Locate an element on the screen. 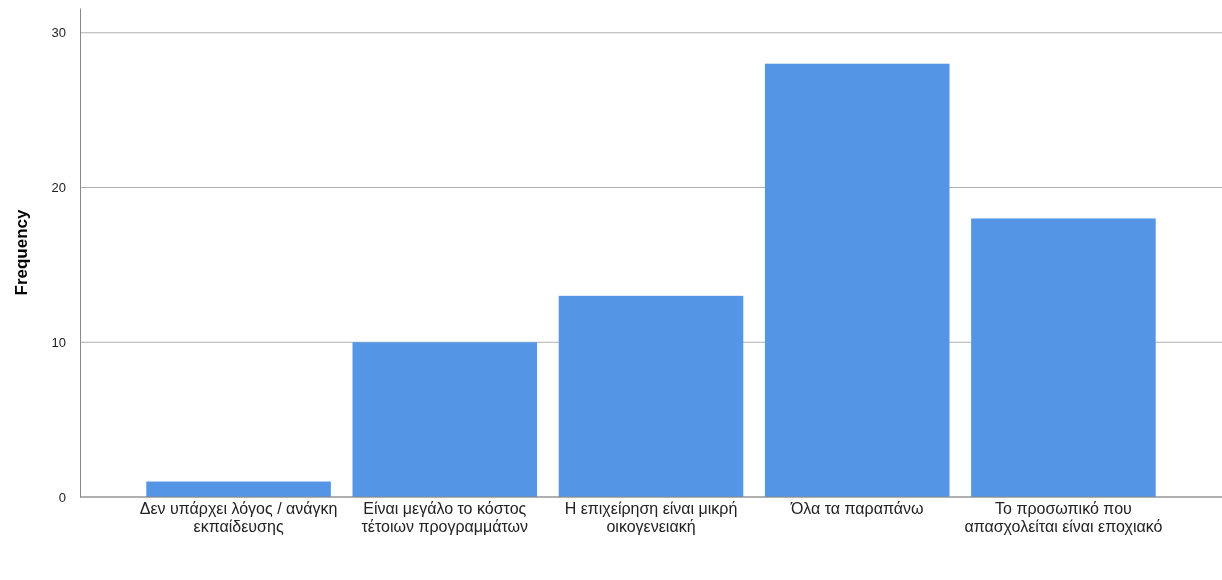 This screenshot has width=1222, height=580. x-tick-label: Είναι μεγάλο το κόστος τέτοιων προγραμμάτων is located at coordinates (445, 517).